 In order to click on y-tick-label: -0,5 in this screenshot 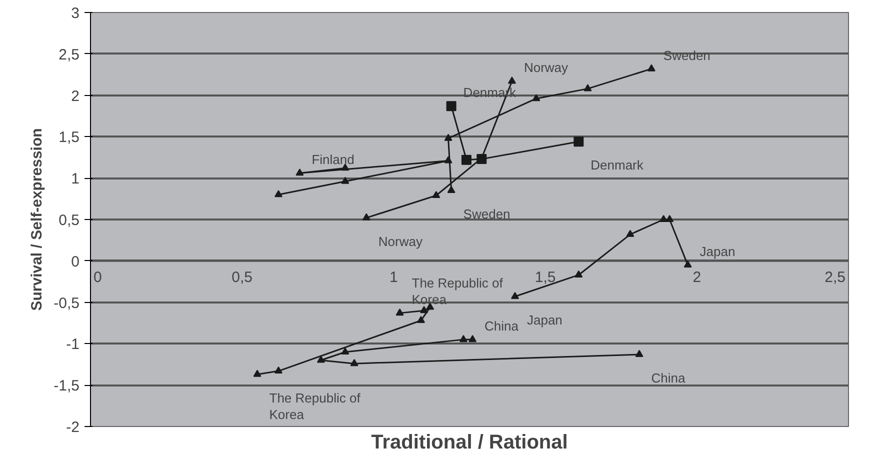, I will do `click(67, 303)`.